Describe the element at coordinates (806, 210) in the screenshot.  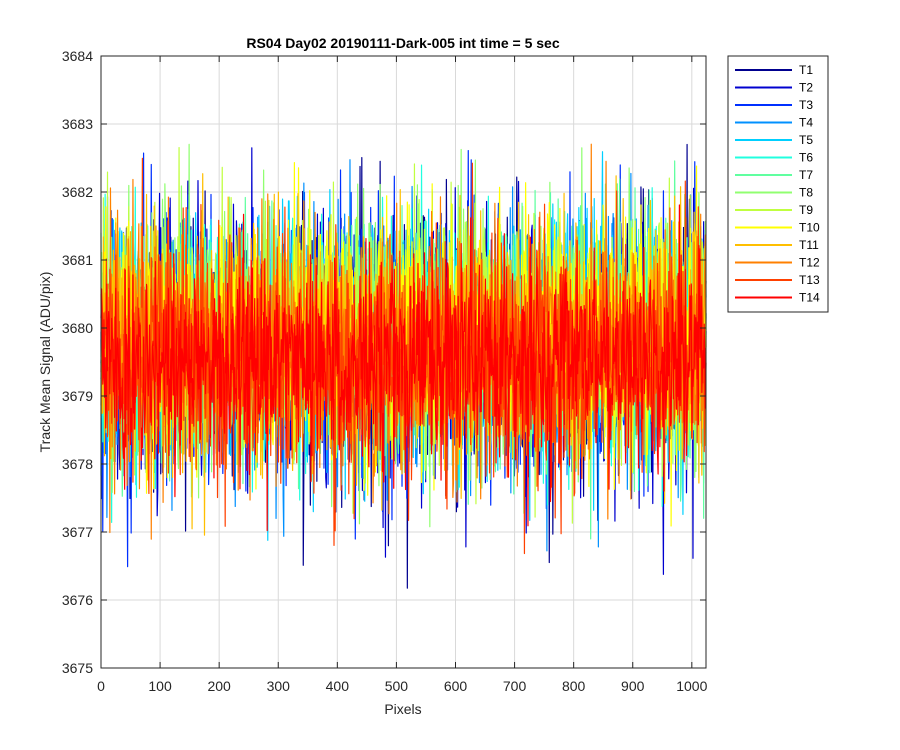
I see `legend-label-t9: T9` at that location.